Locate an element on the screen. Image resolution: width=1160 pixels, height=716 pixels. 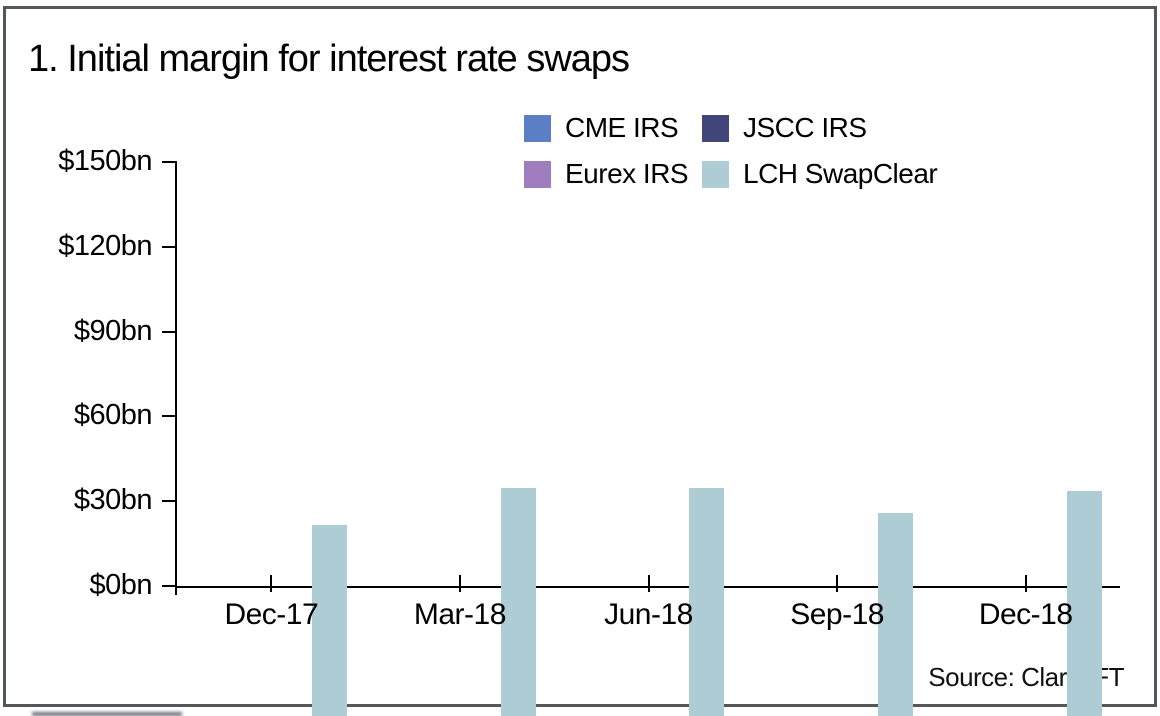
y-axis-label: $30bn is located at coordinates (113, 500).